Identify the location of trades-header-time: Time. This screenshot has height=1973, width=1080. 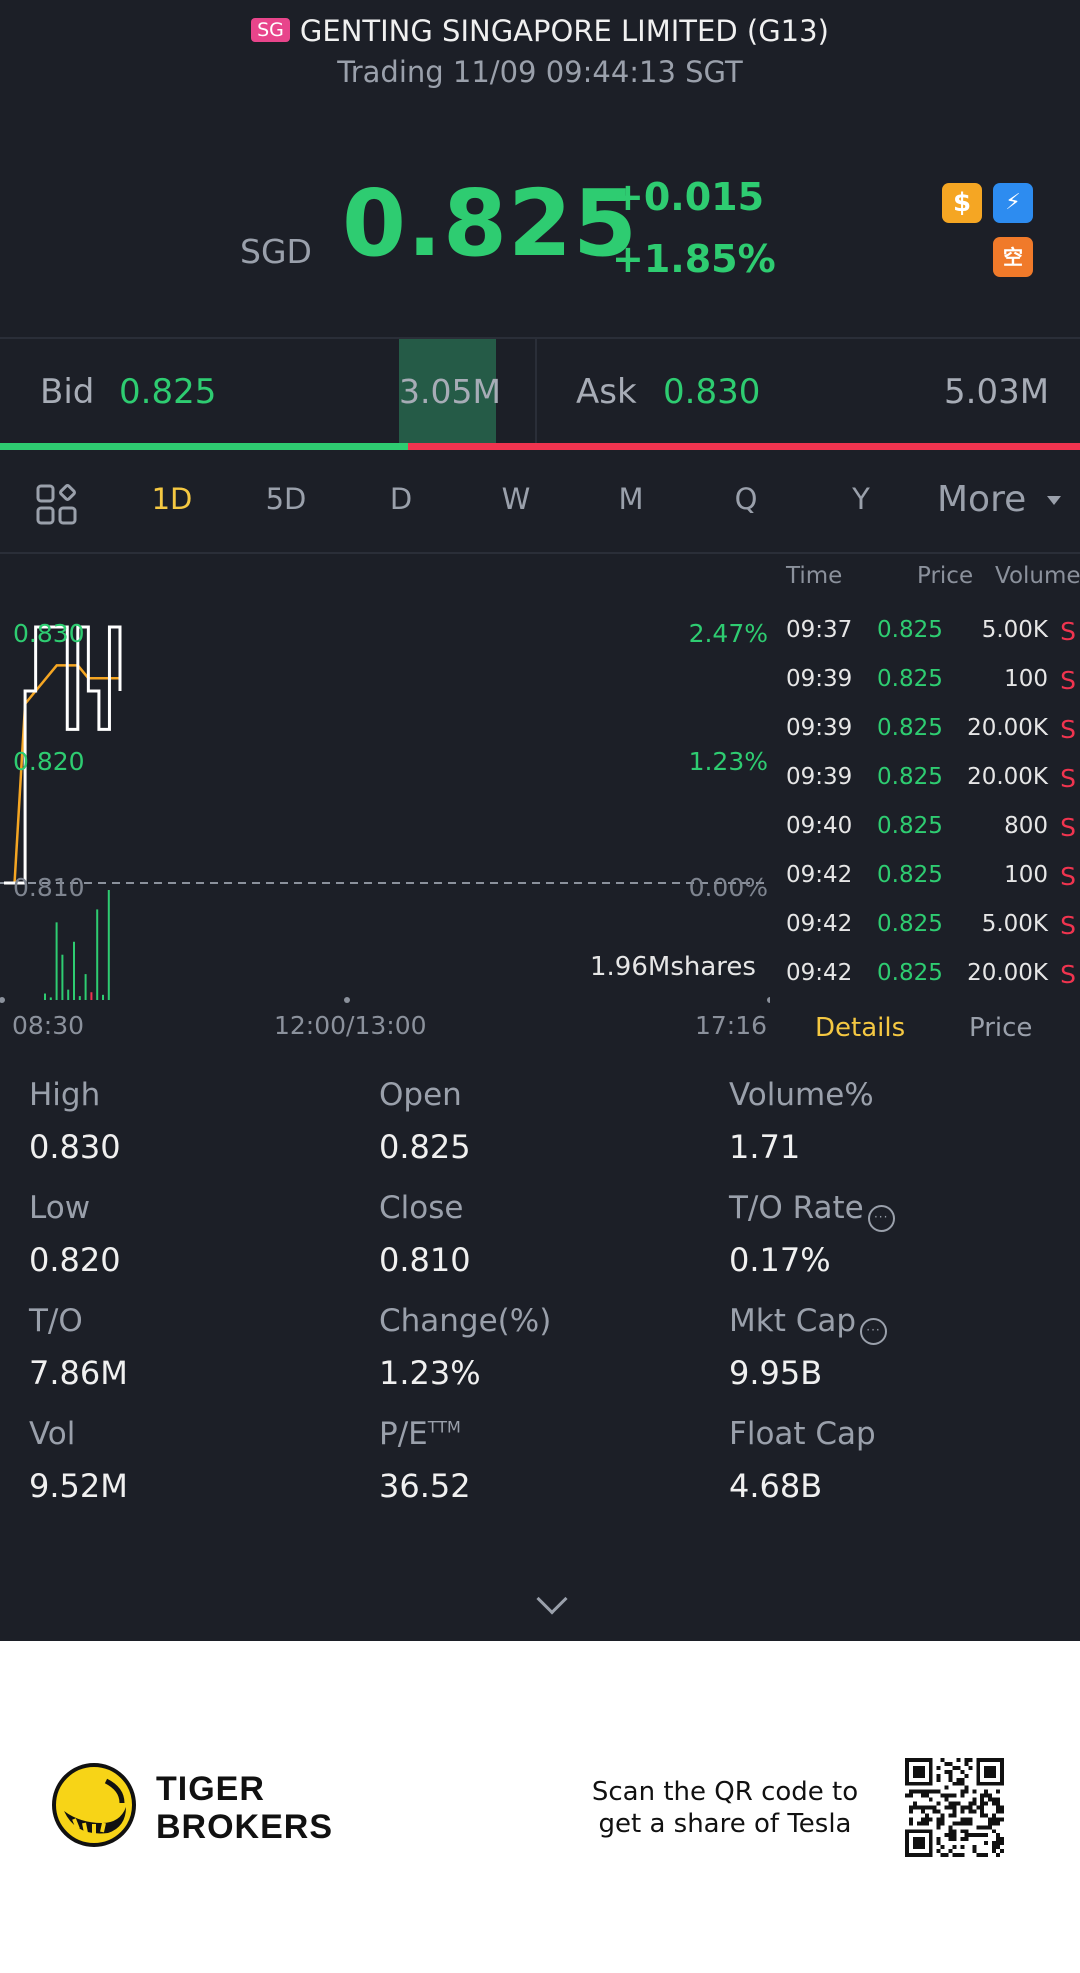
(814, 576).